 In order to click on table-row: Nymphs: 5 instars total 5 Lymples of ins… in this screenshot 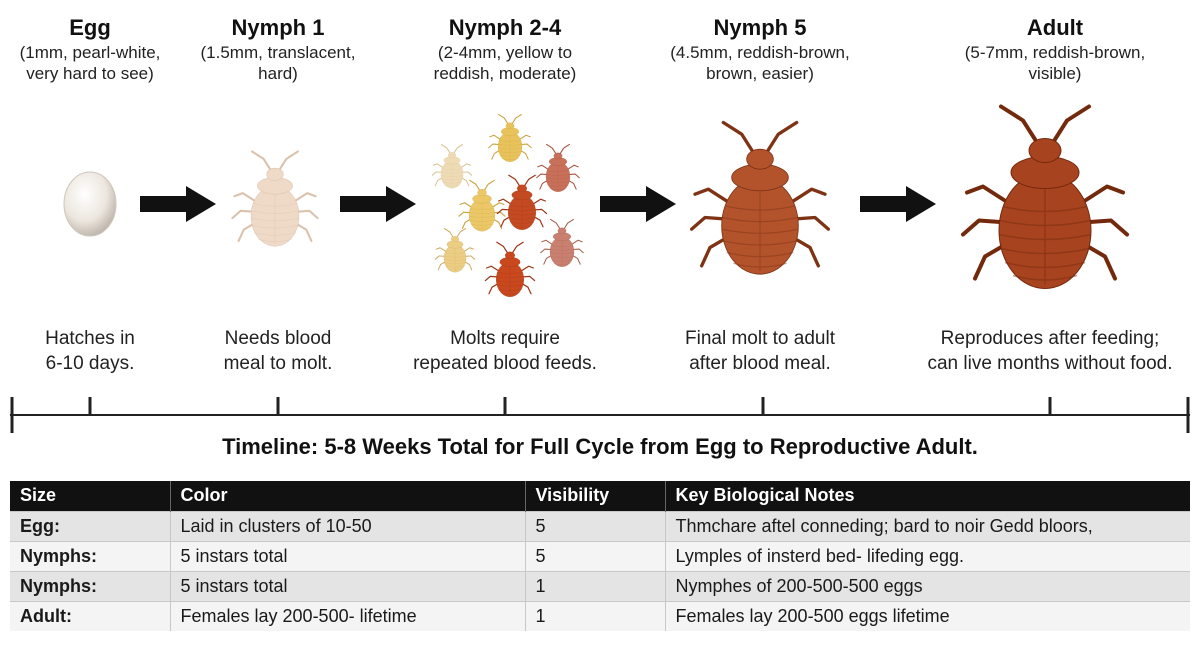, I will do `click(600, 555)`.